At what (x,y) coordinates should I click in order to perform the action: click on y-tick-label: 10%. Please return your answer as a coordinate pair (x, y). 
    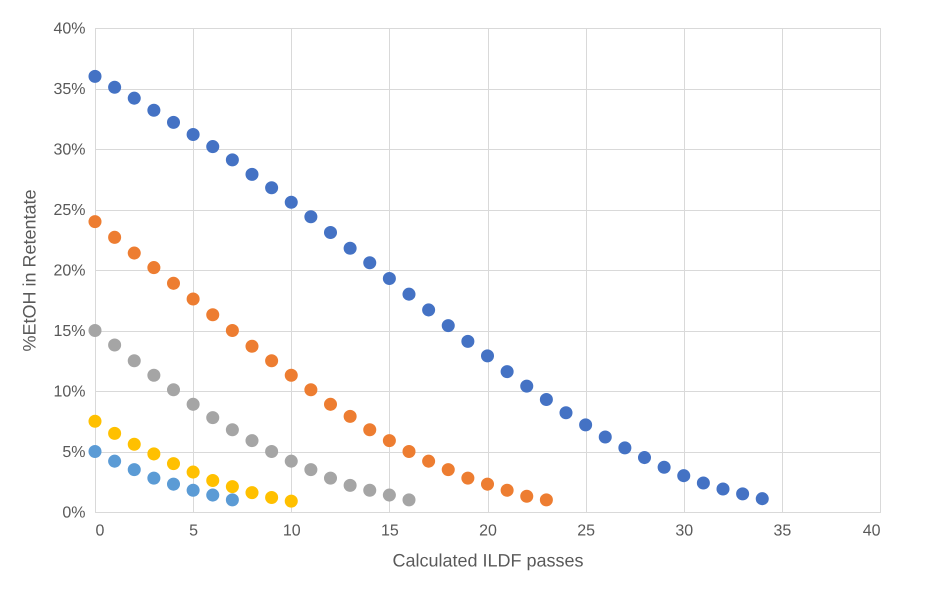
    Looking at the image, I should click on (69, 392).